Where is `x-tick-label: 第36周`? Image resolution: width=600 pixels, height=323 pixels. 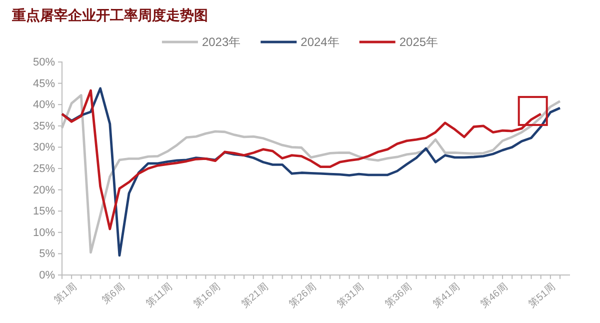
x-tick-label: 第36周 is located at coordinates (398, 295).